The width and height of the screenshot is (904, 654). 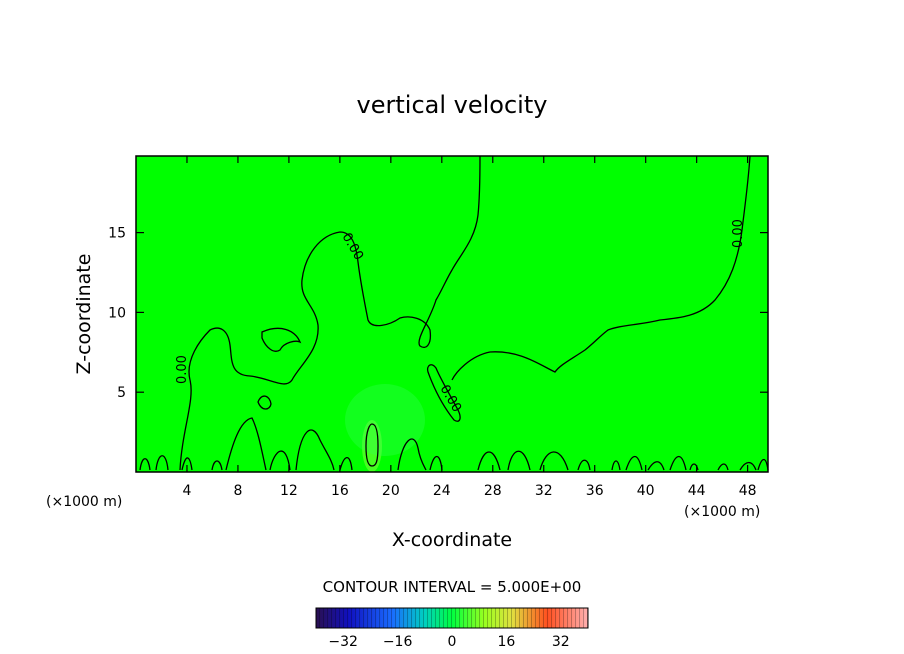 I want to click on colorbar-ticks: −32 −16 0 16 32, so click(x=448, y=642).